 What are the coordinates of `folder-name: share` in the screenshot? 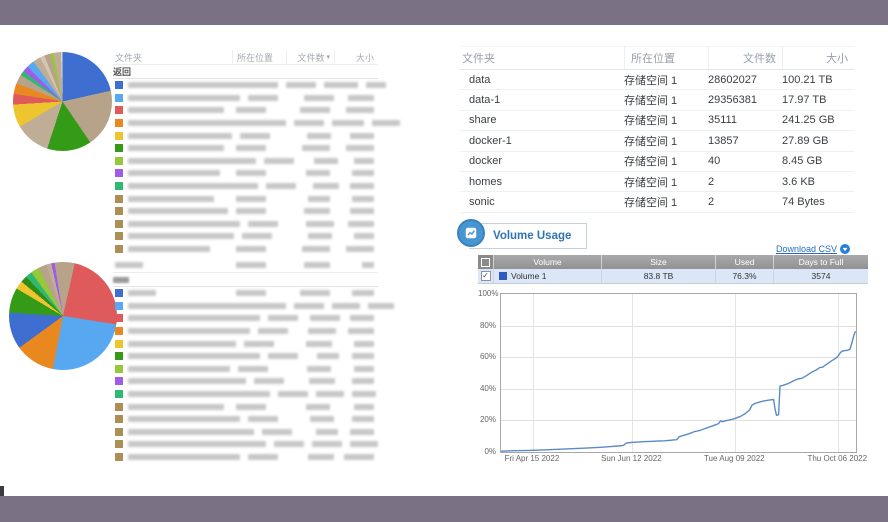 It's located at (483, 120).